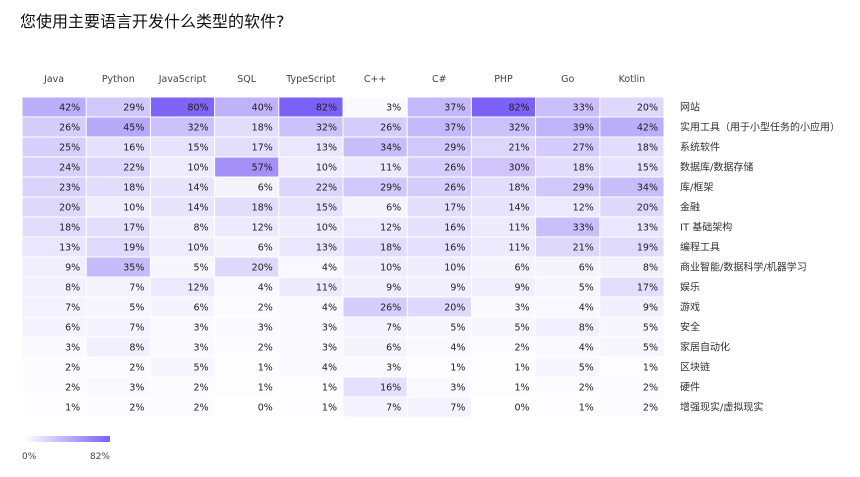  I want to click on row-label: 区块链, so click(695, 367).